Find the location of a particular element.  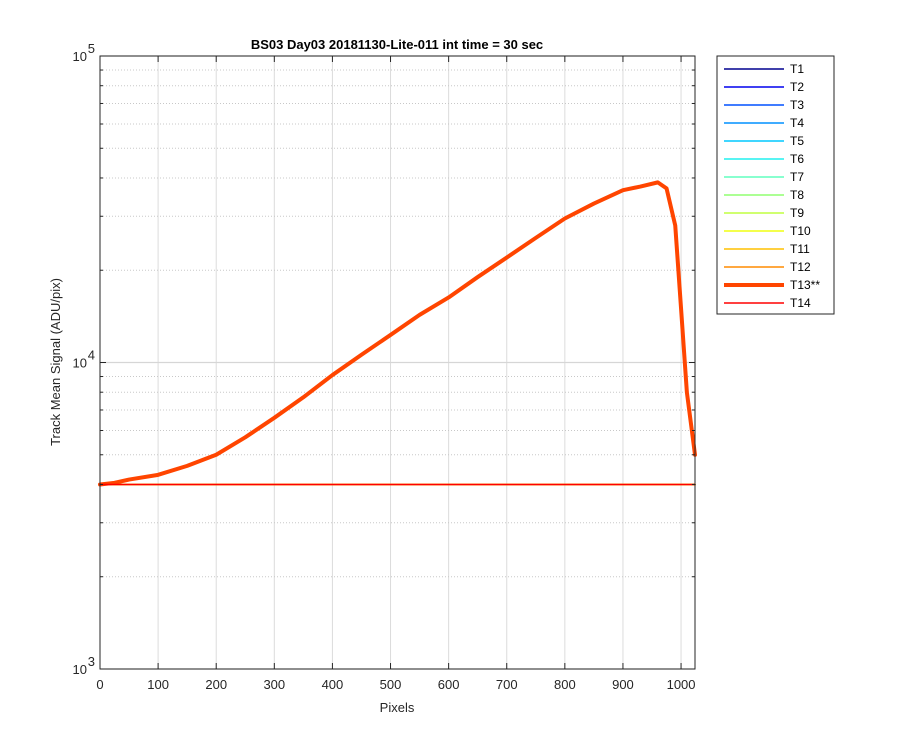

legend-label: T8 is located at coordinates (797, 195).